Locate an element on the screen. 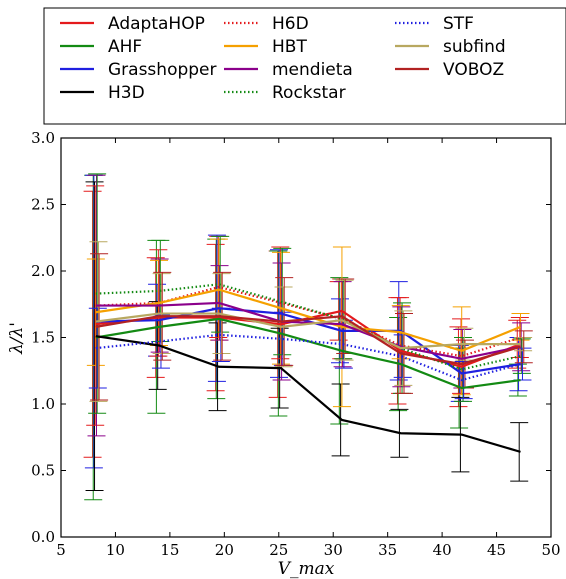  legend-label: STF is located at coordinates (458, 24).